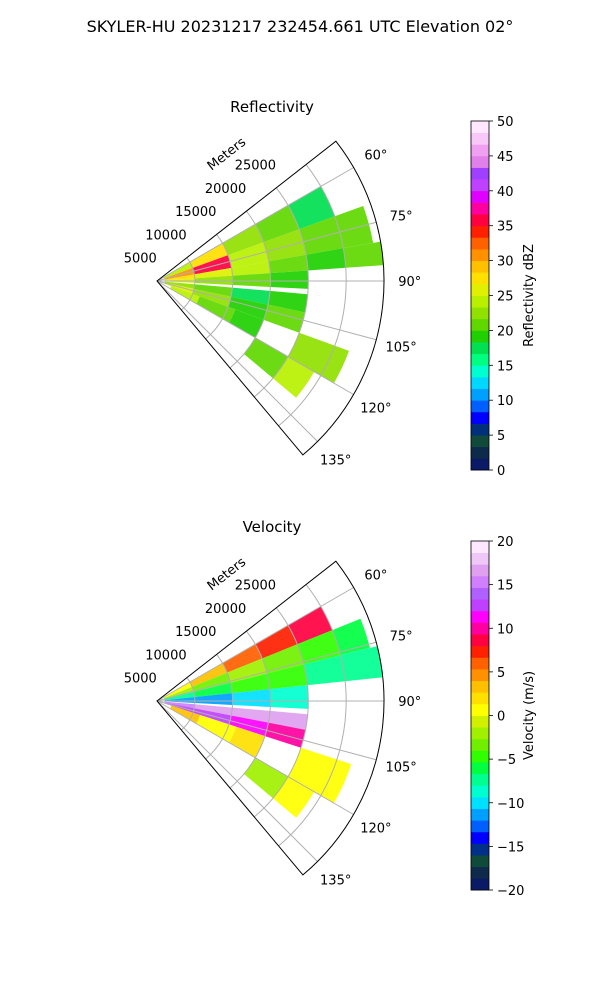 The height and width of the screenshot is (1000, 600). What do you see at coordinates (335, 461) in the screenshot?
I see `reflectivity-theta-tick-label: 135°` at bounding box center [335, 461].